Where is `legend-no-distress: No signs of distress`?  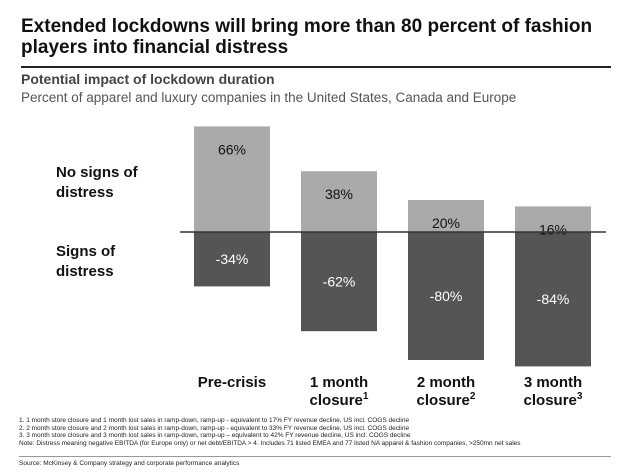
legend-no-distress: No signs of distress is located at coordinates (97, 182).